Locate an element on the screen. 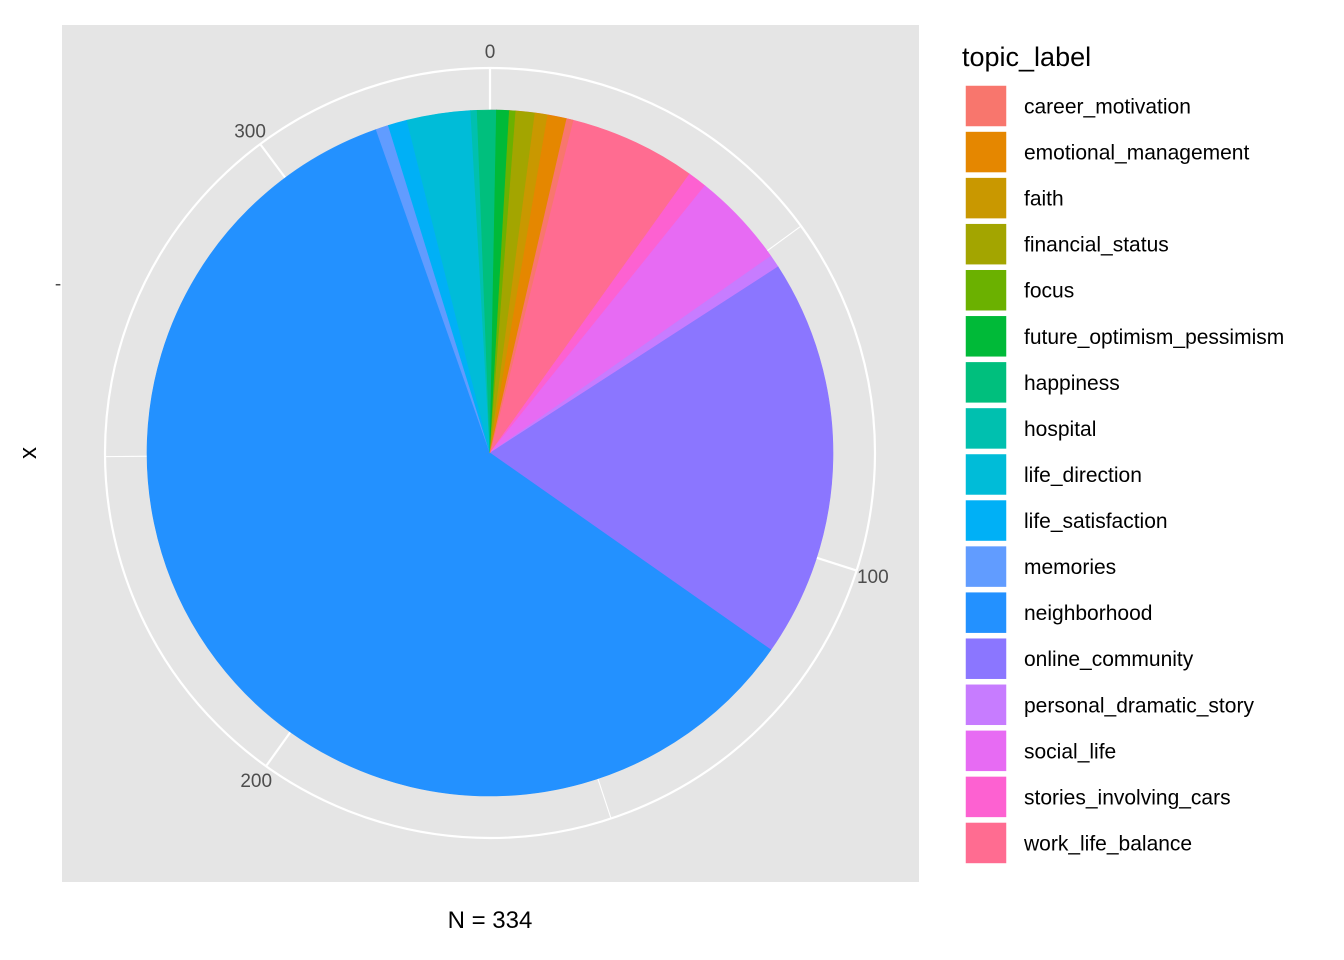  legend-key-happiness is located at coordinates (986, 382).